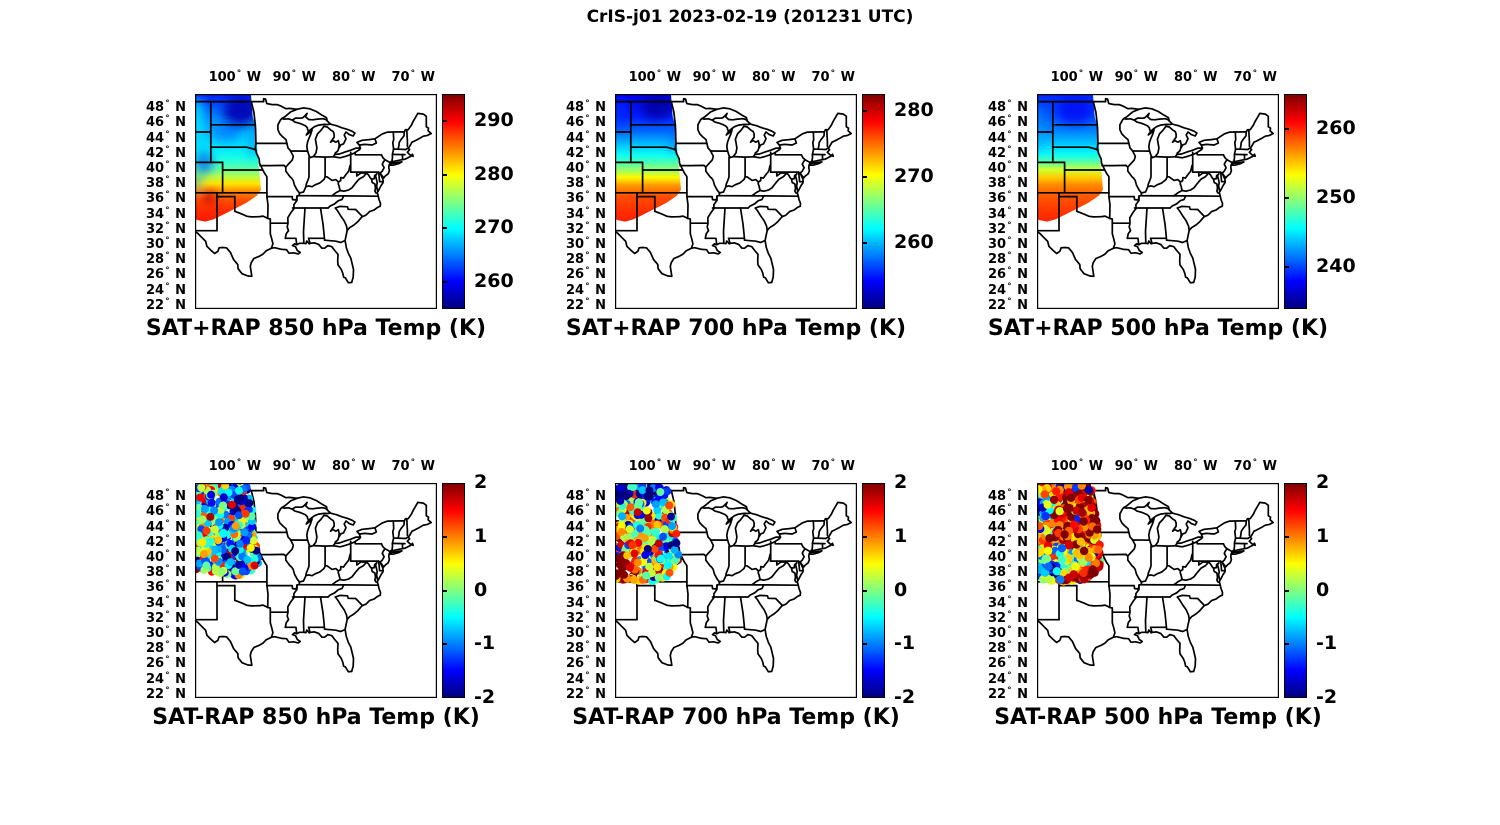 The image size is (1500, 825). Describe the element at coordinates (736, 717) in the screenshot. I see `panel-title: SAT-RAP 700 hPa Temp (K)` at that location.